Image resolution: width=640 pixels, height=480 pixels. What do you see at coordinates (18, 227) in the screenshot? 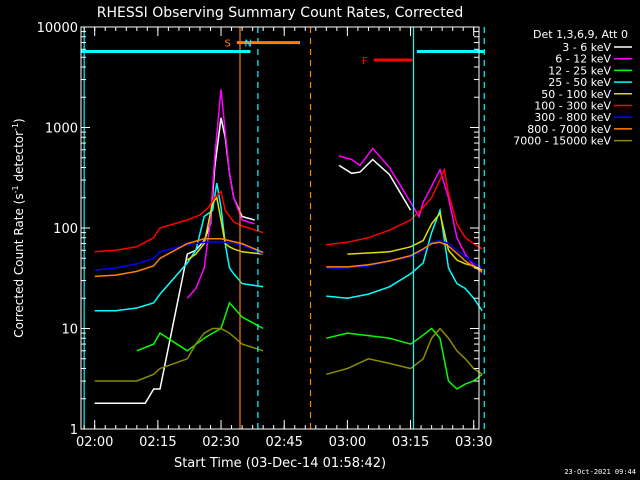
I see `y-axis-label: Corrected Count Rate (s-1 detector-1)` at bounding box center [18, 227].